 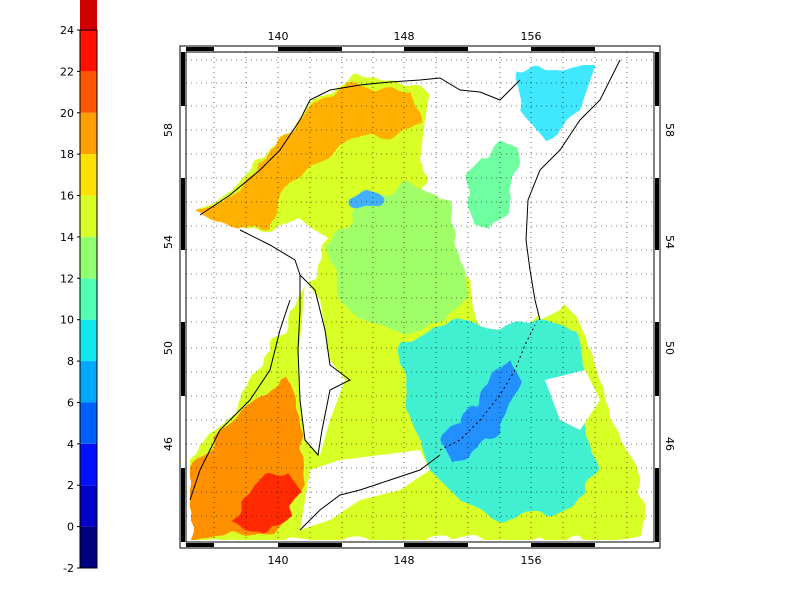 I want to click on colorbar-tick-label: 24, so click(x=67, y=30).